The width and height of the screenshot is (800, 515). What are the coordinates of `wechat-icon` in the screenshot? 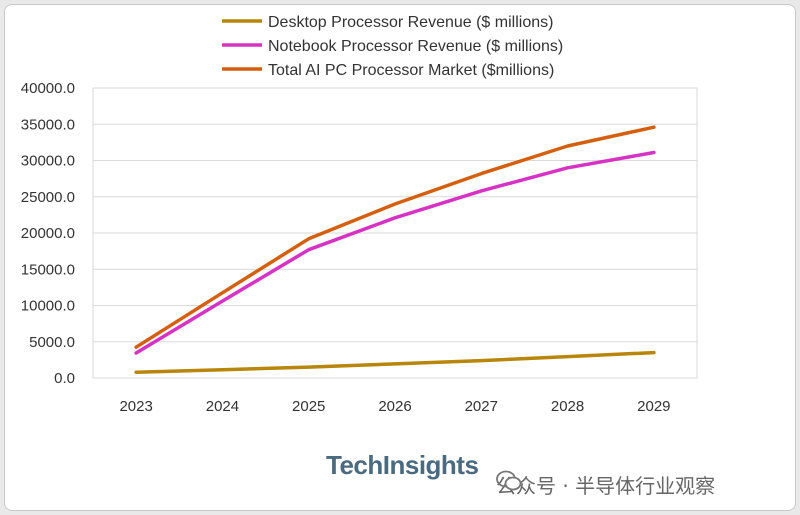 It's located at (509, 480).